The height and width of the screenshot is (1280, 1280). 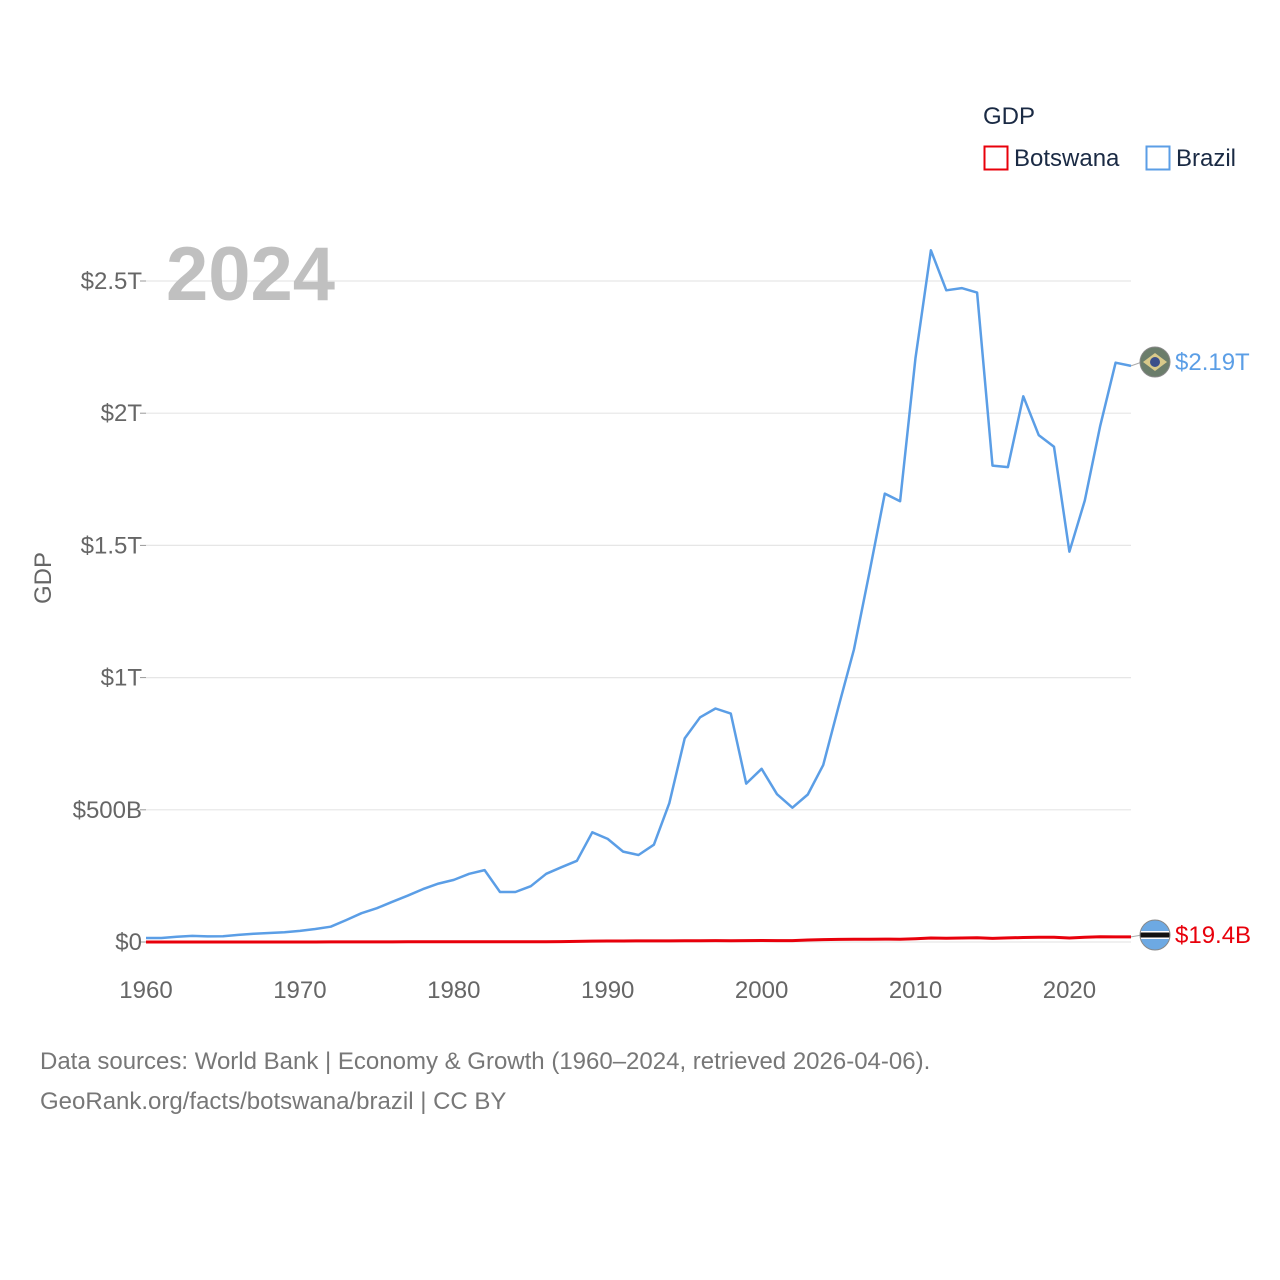 I want to click on legend-label-botswana: Botswana, so click(x=1067, y=158).